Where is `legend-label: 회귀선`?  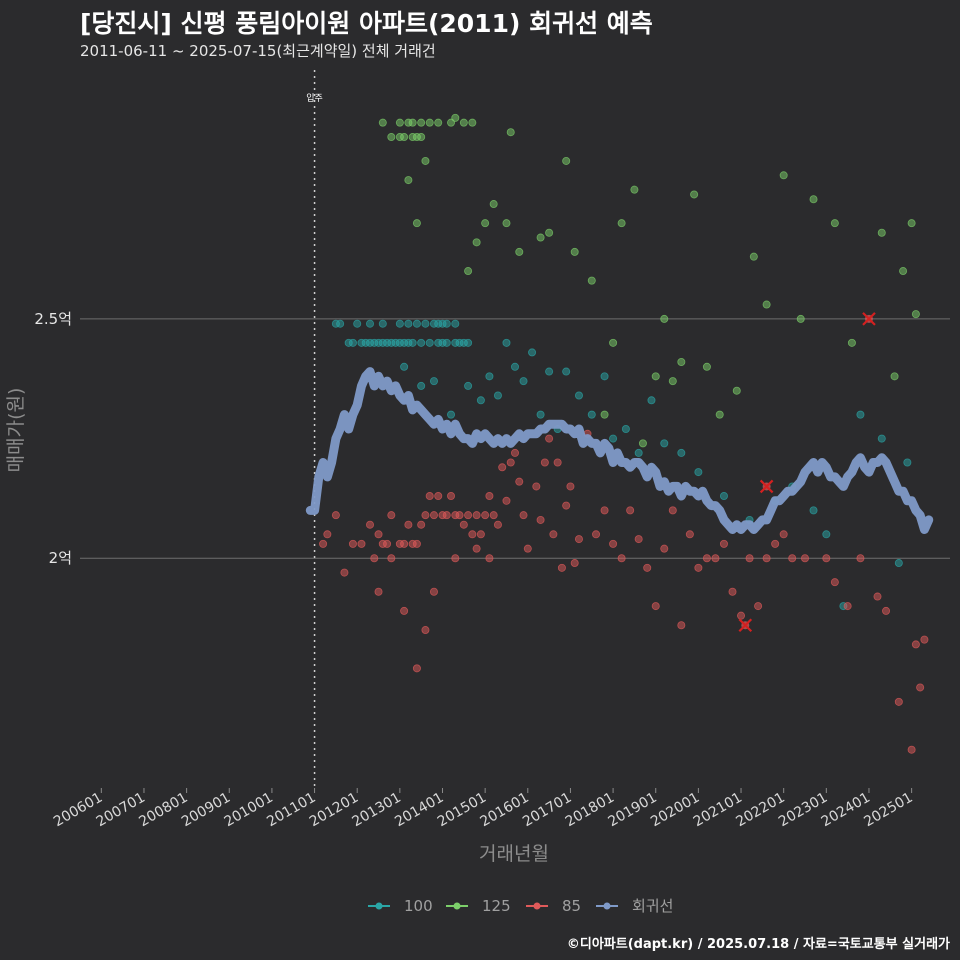 legend-label: 회귀선 is located at coordinates (652, 906).